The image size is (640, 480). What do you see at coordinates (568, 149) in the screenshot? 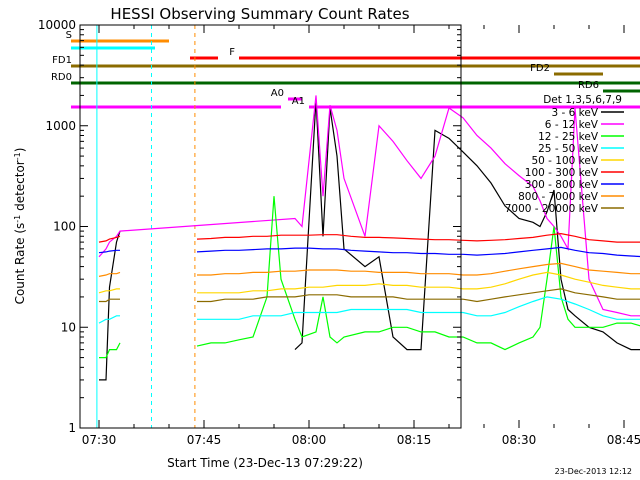
I see `legend-label-3: 25 - 50 keV` at bounding box center [568, 149].